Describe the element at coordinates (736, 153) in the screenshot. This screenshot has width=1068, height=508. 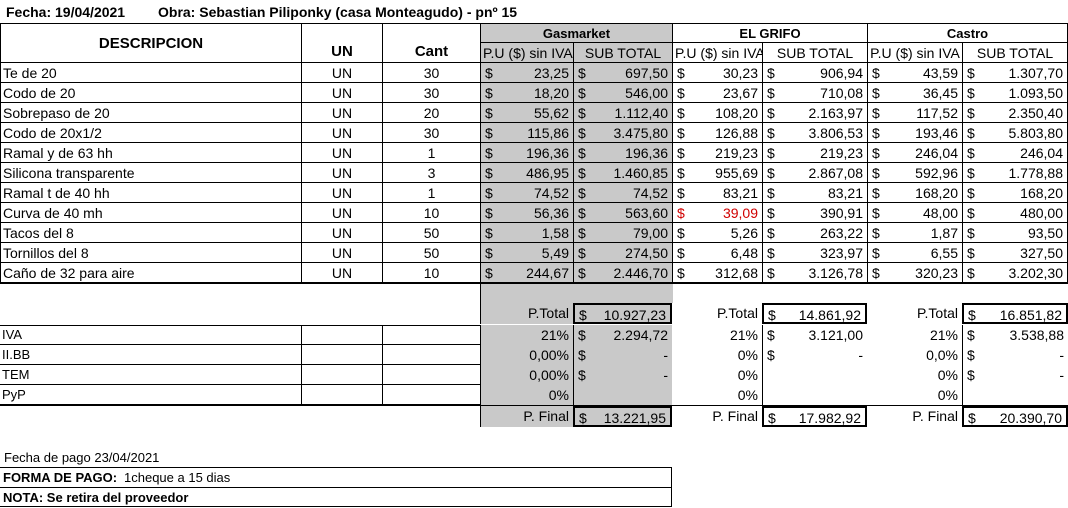
I see `money-value: 219,23` at that location.